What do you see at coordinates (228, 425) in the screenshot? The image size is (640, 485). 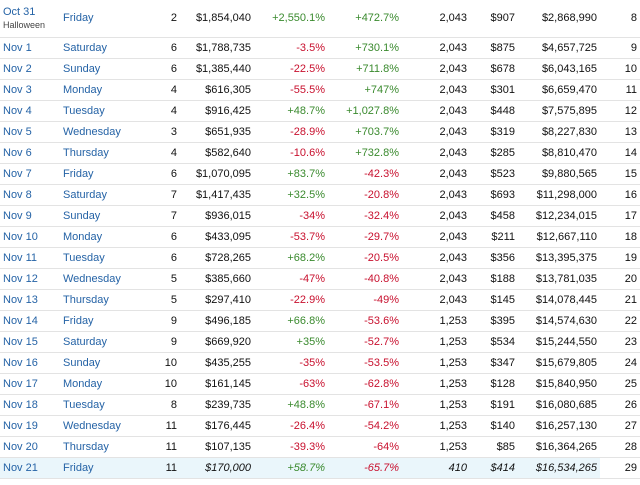 I see `daily-gross: $176,445` at bounding box center [228, 425].